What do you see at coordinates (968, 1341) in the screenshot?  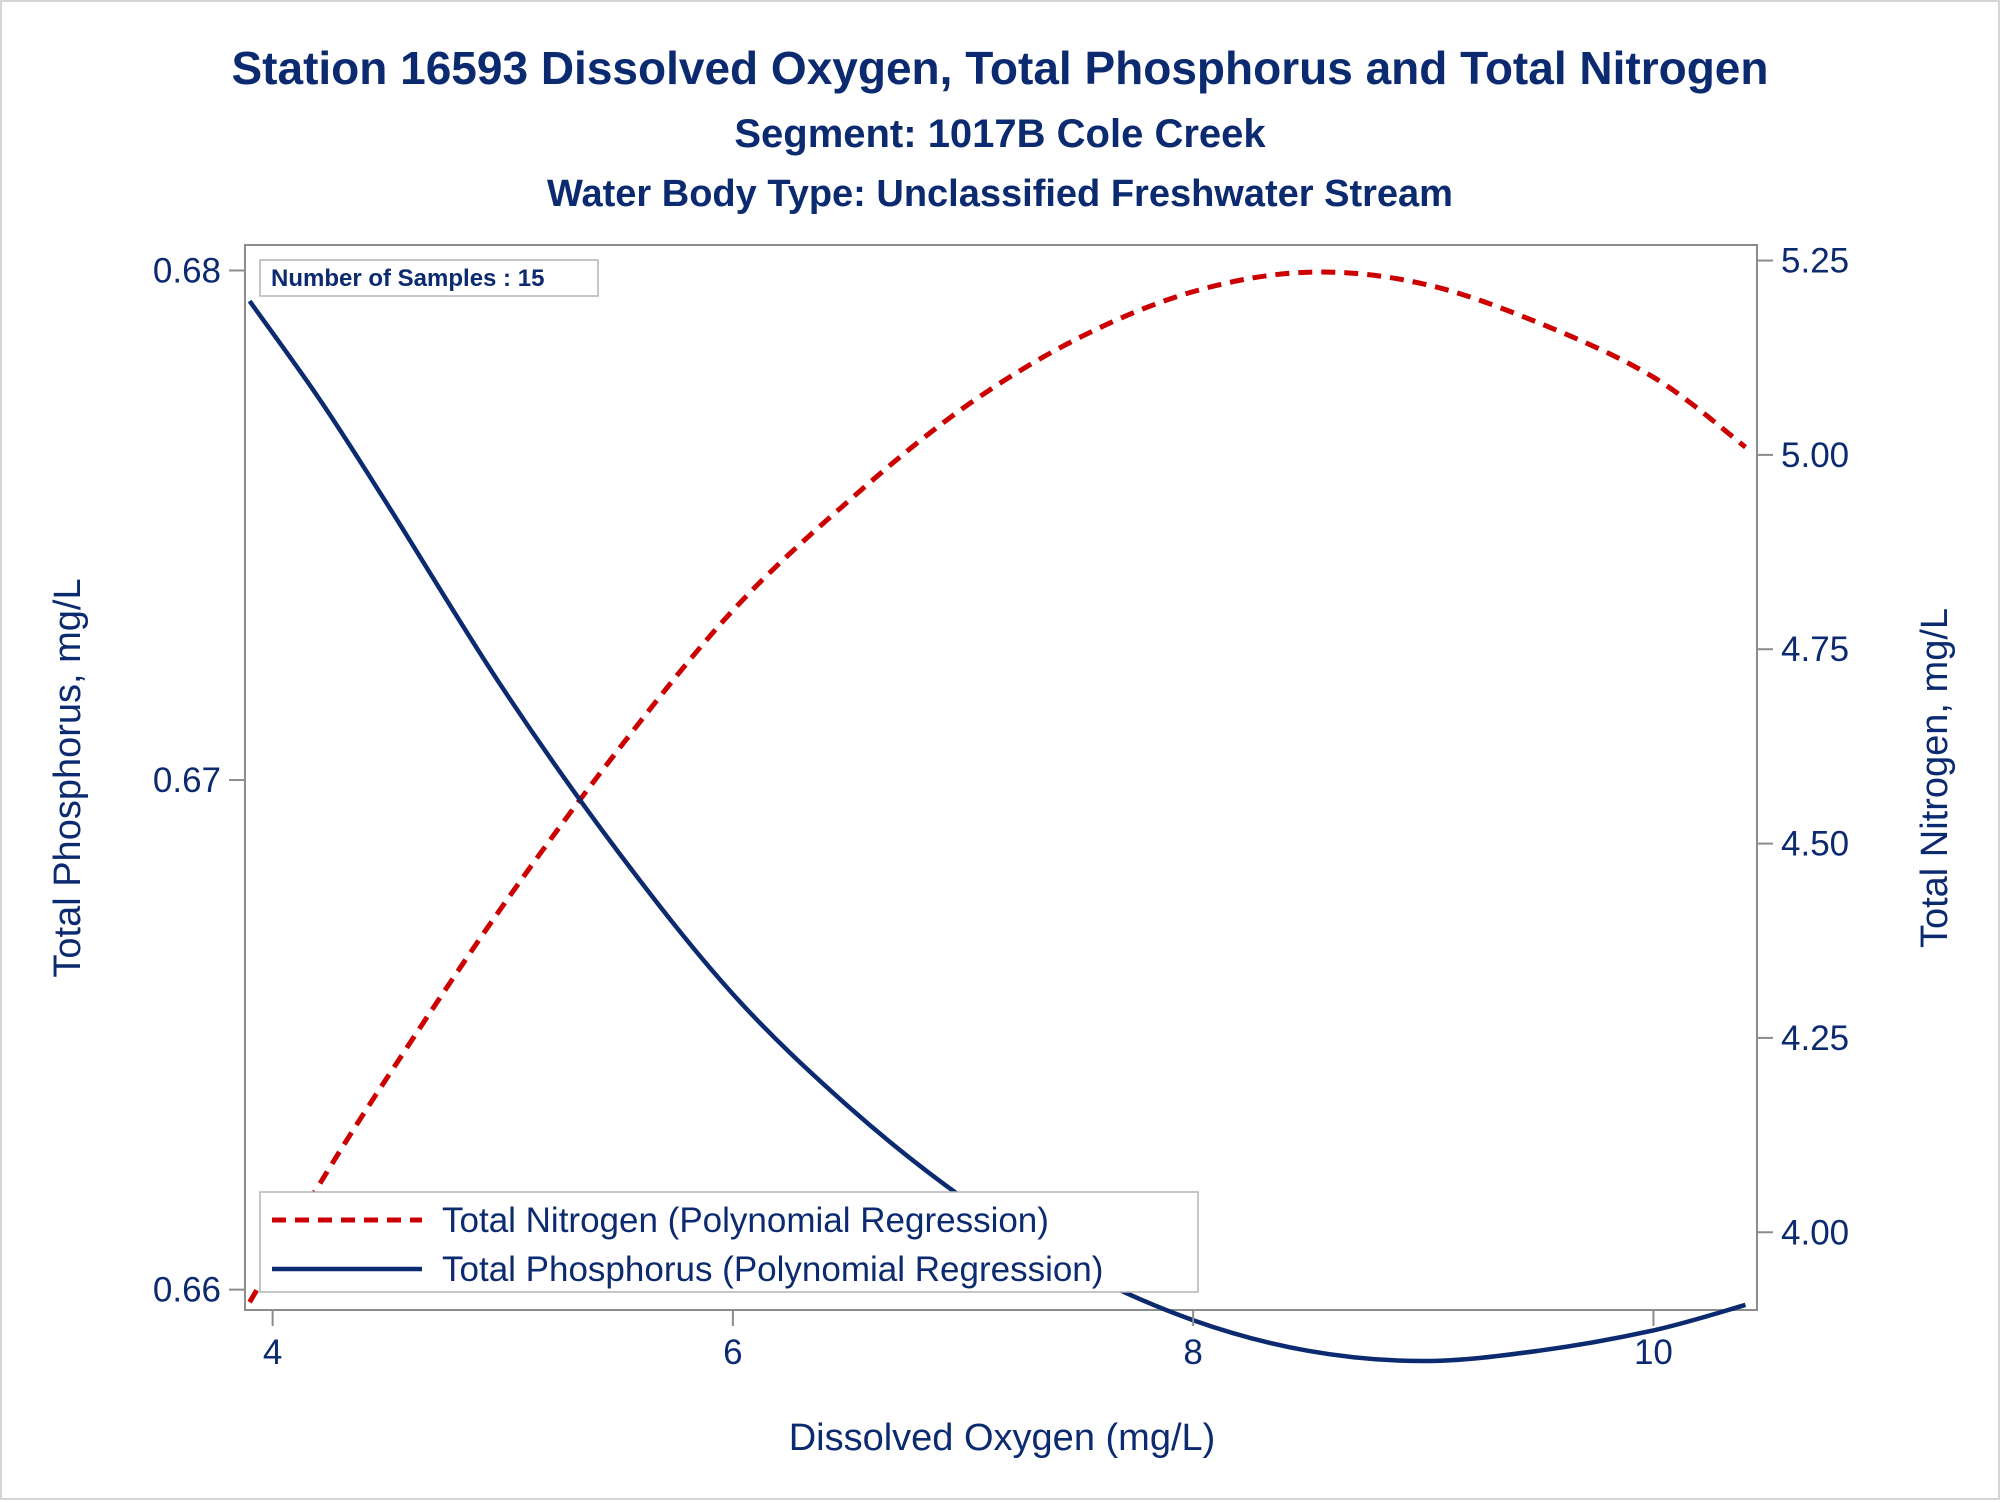 I see `x-axis-ticks: 4 6 8 10` at bounding box center [968, 1341].